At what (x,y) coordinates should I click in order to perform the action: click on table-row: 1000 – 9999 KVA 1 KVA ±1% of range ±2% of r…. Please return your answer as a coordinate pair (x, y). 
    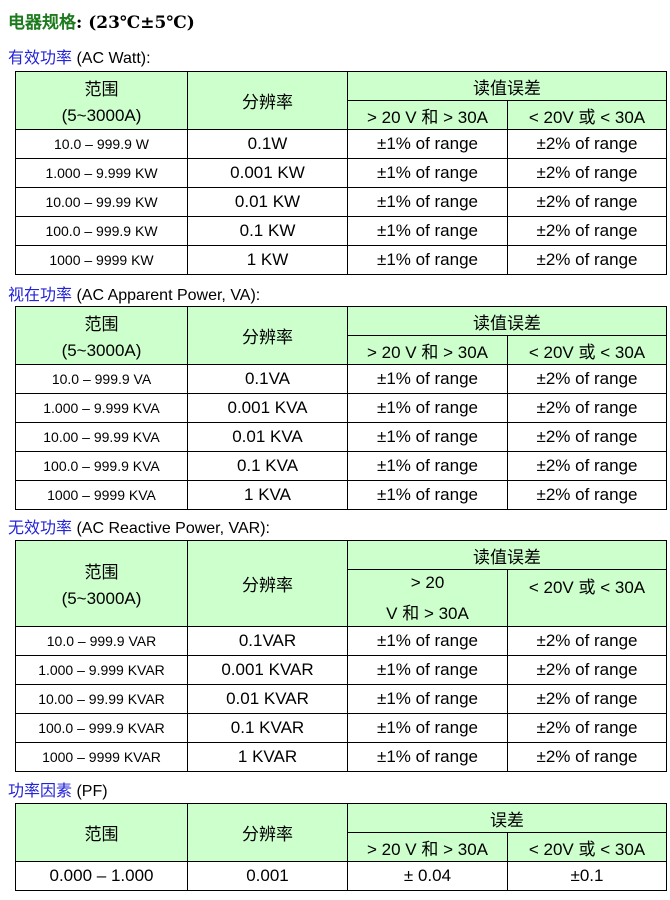
    Looking at the image, I should click on (341, 495).